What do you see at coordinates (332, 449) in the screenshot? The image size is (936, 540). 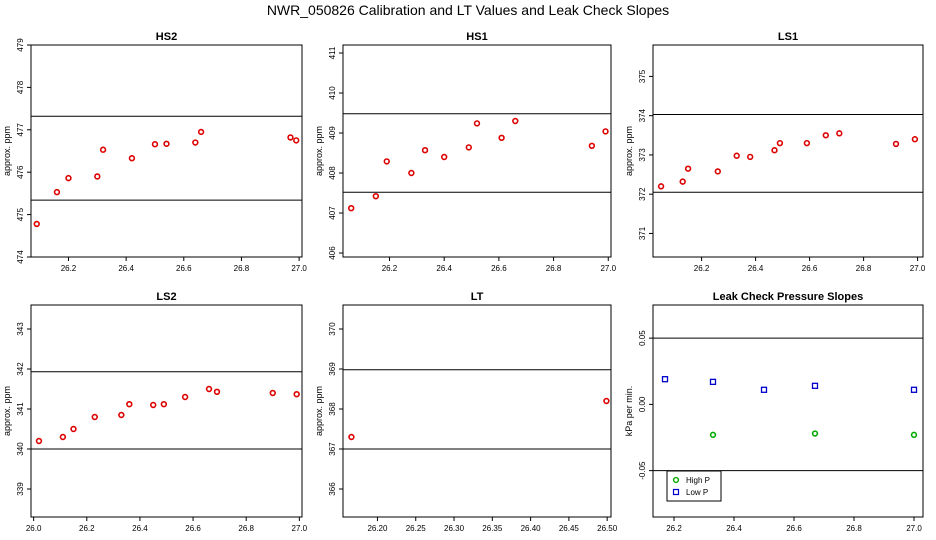 I see `y-tick-label: 367` at bounding box center [332, 449].